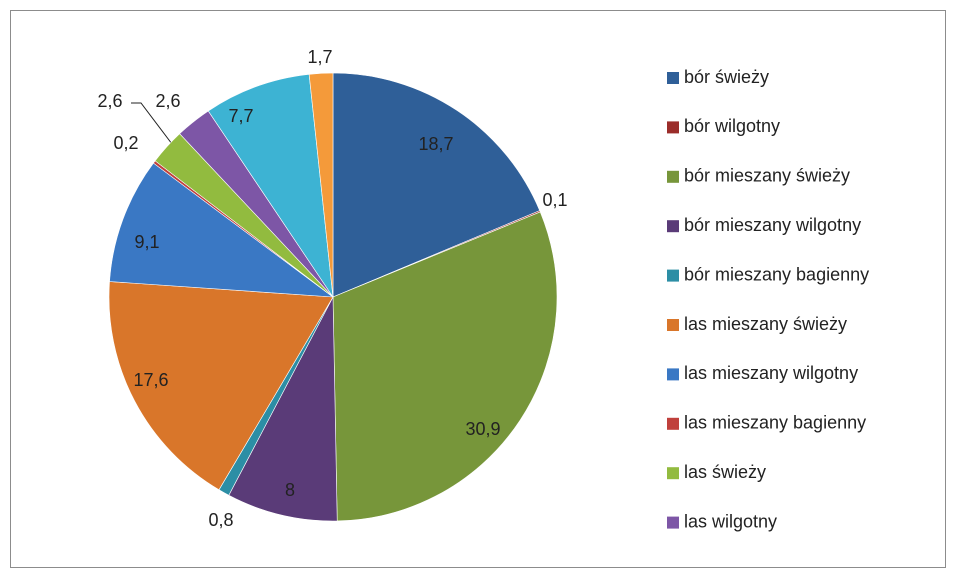 The height and width of the screenshot is (578, 956). Describe the element at coordinates (730, 521) in the screenshot. I see `legend-label: las wilgotny` at that location.